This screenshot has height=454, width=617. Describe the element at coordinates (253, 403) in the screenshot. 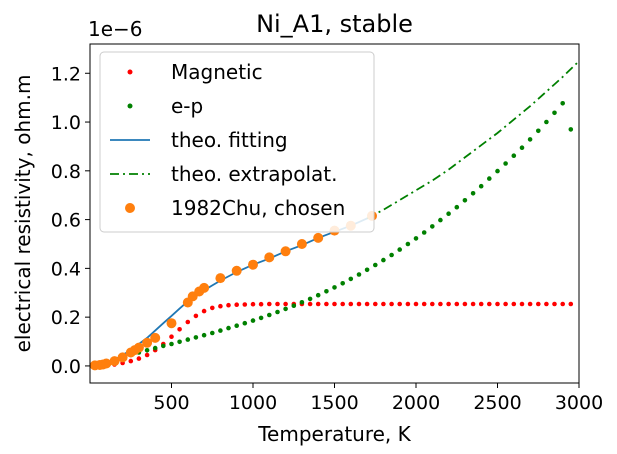

I see `x-tick-label: 1000` at that location.